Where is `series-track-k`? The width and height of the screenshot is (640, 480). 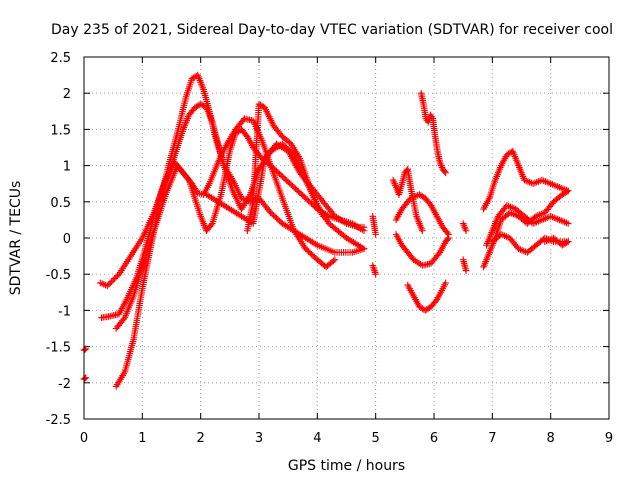
series-track-k is located at coordinates (422, 214).